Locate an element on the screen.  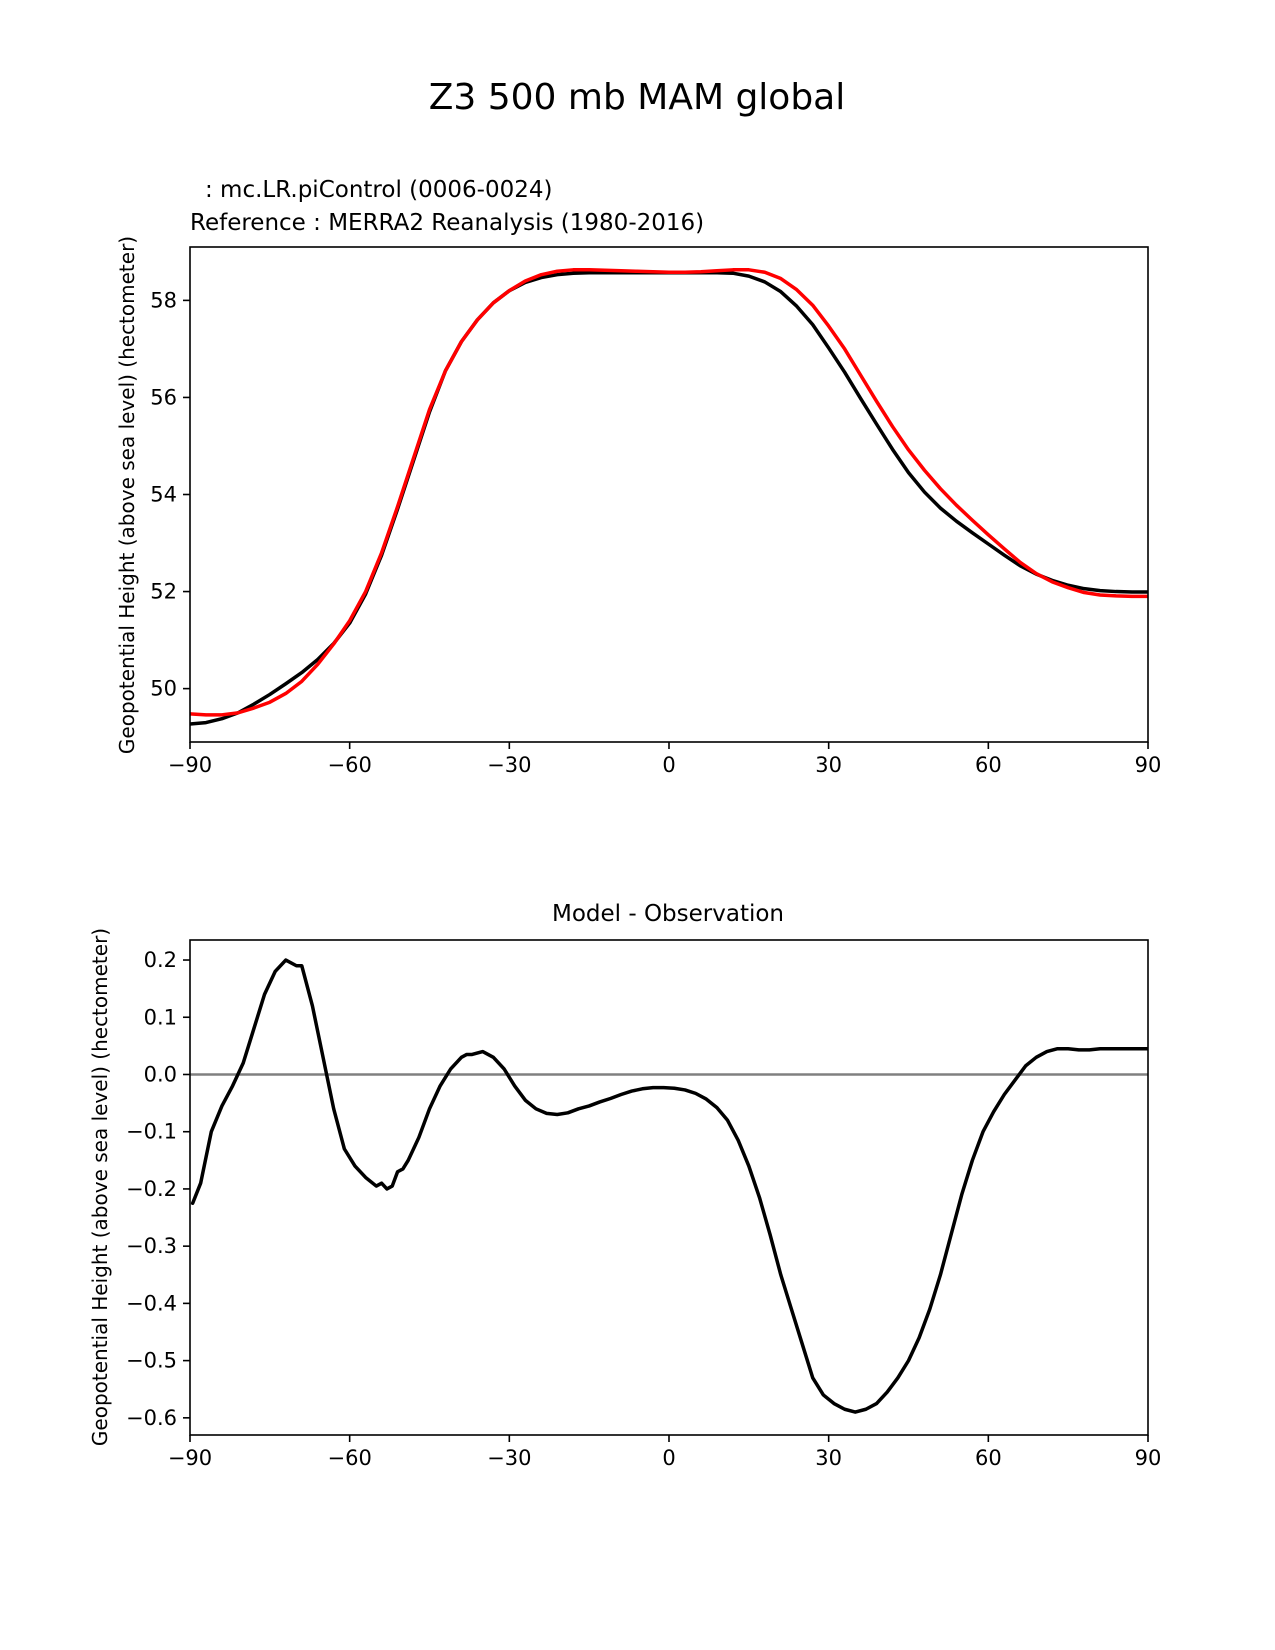
top-xtick-label: 0 is located at coordinates (668, 765).